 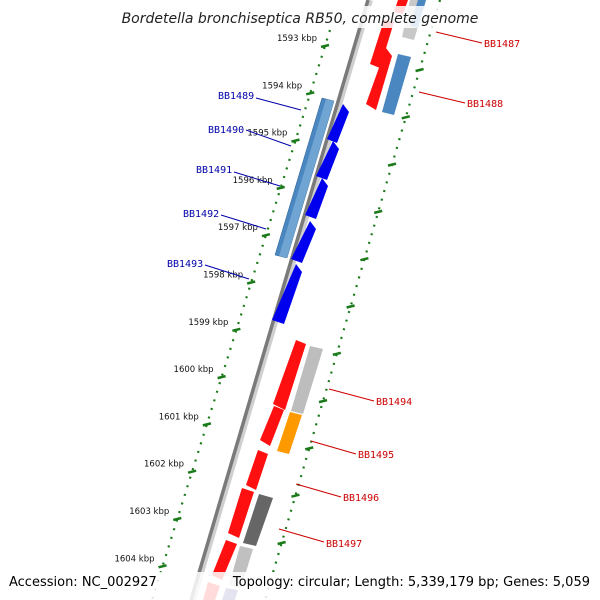 I want to click on kbp-label: 1595 kbp, so click(x=267, y=134).